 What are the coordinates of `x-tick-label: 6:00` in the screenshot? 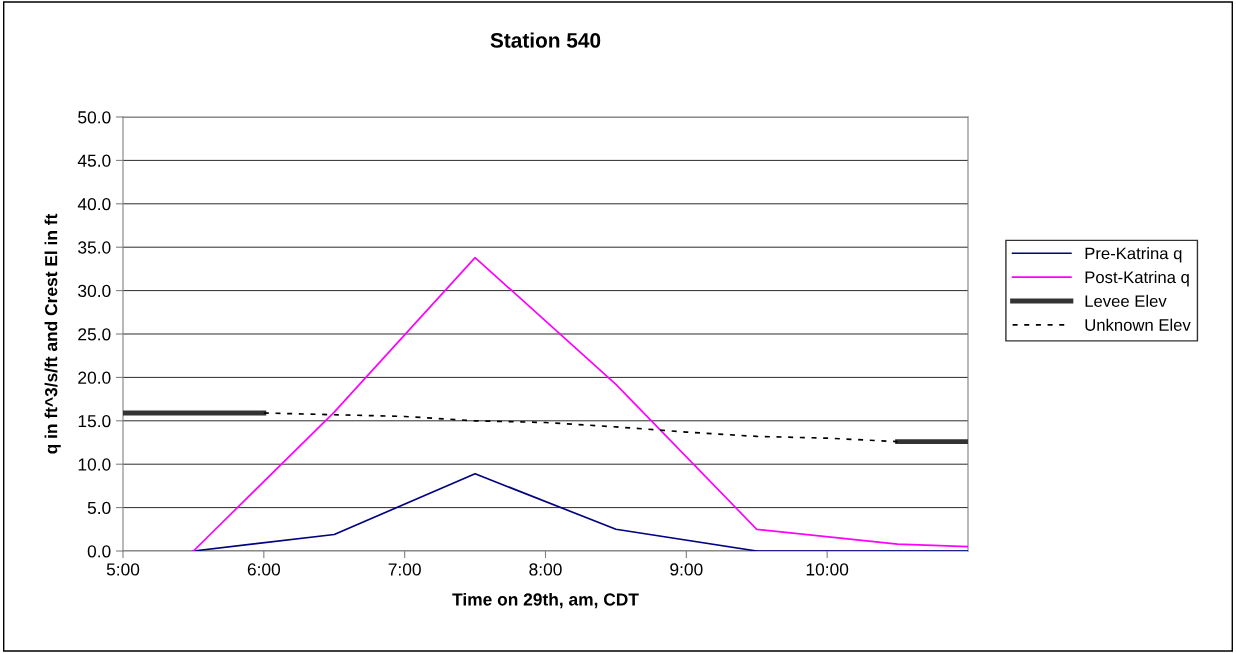 It's located at (264, 569).